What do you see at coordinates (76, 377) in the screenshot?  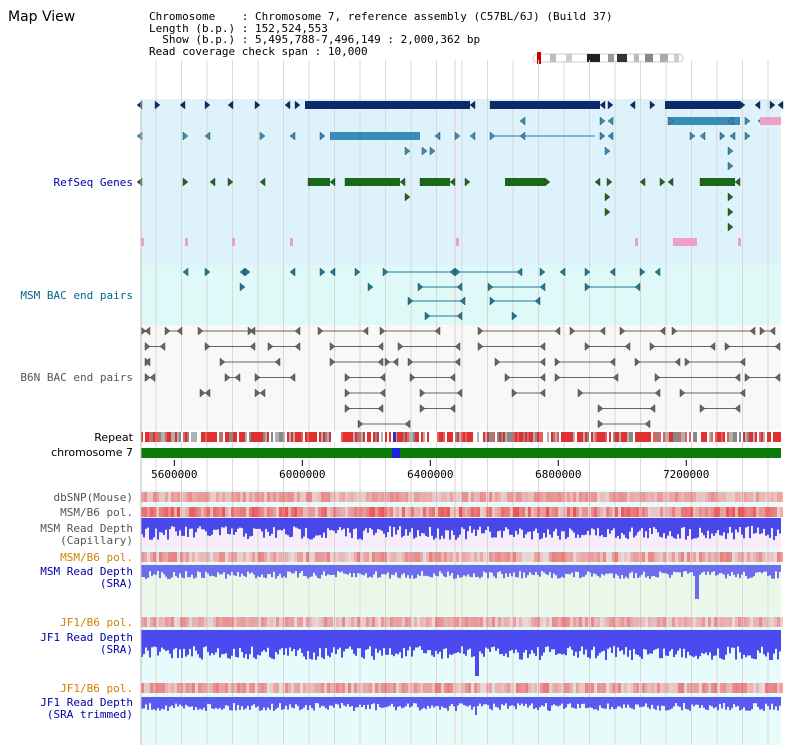 I see `b6n-bac-label: B6N BAC end pairs` at bounding box center [76, 377].